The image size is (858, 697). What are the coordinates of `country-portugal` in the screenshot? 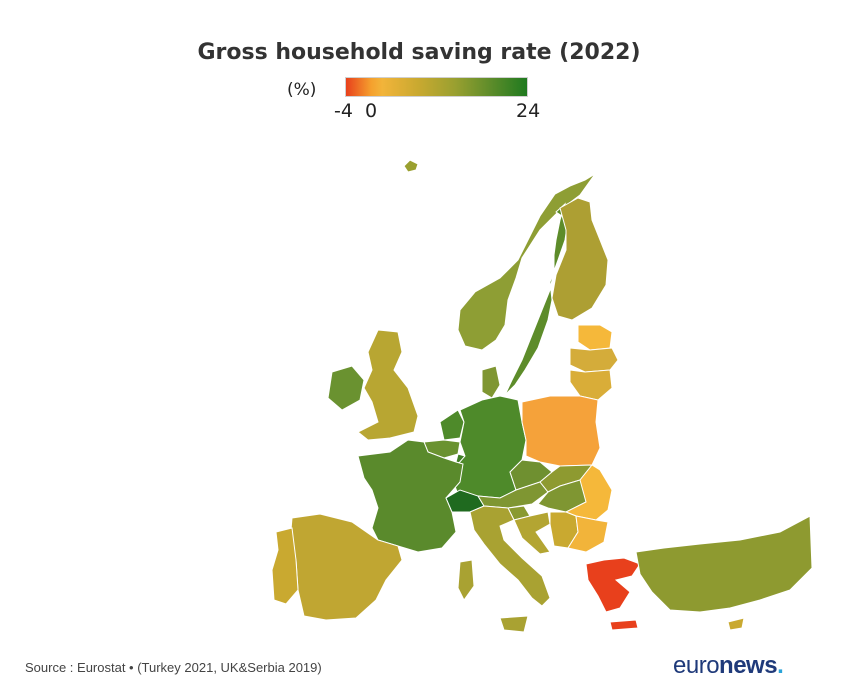 It's located at (285, 566).